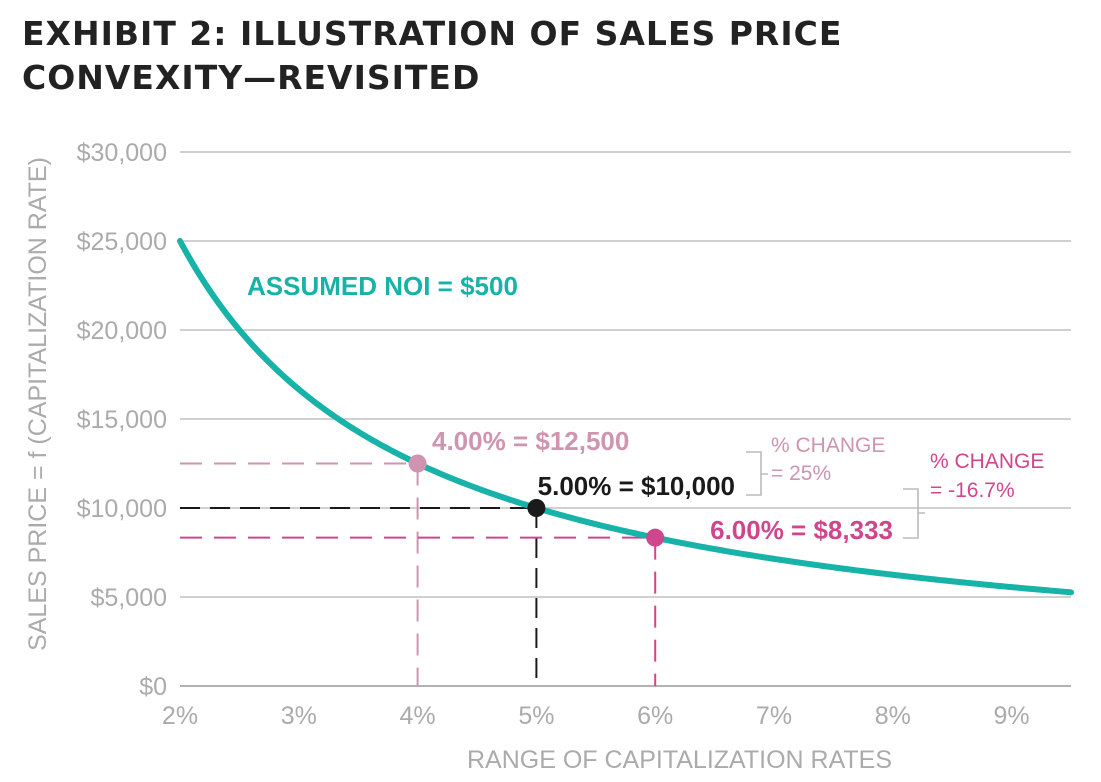  Describe the element at coordinates (153, 687) in the screenshot. I see `y-tick-label: $0` at that location.